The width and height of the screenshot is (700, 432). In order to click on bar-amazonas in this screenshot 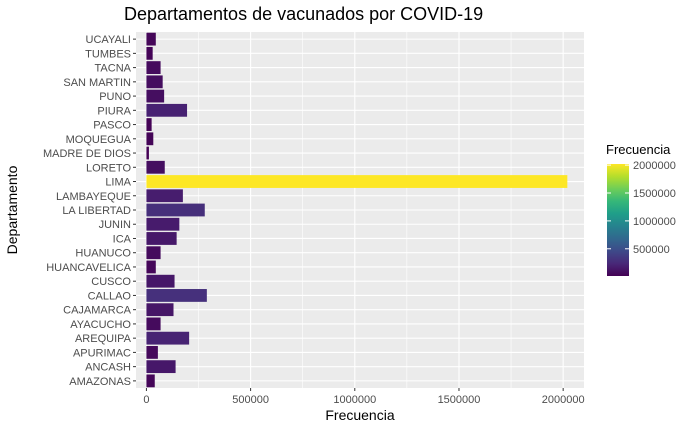, I will do `click(150, 381)`.